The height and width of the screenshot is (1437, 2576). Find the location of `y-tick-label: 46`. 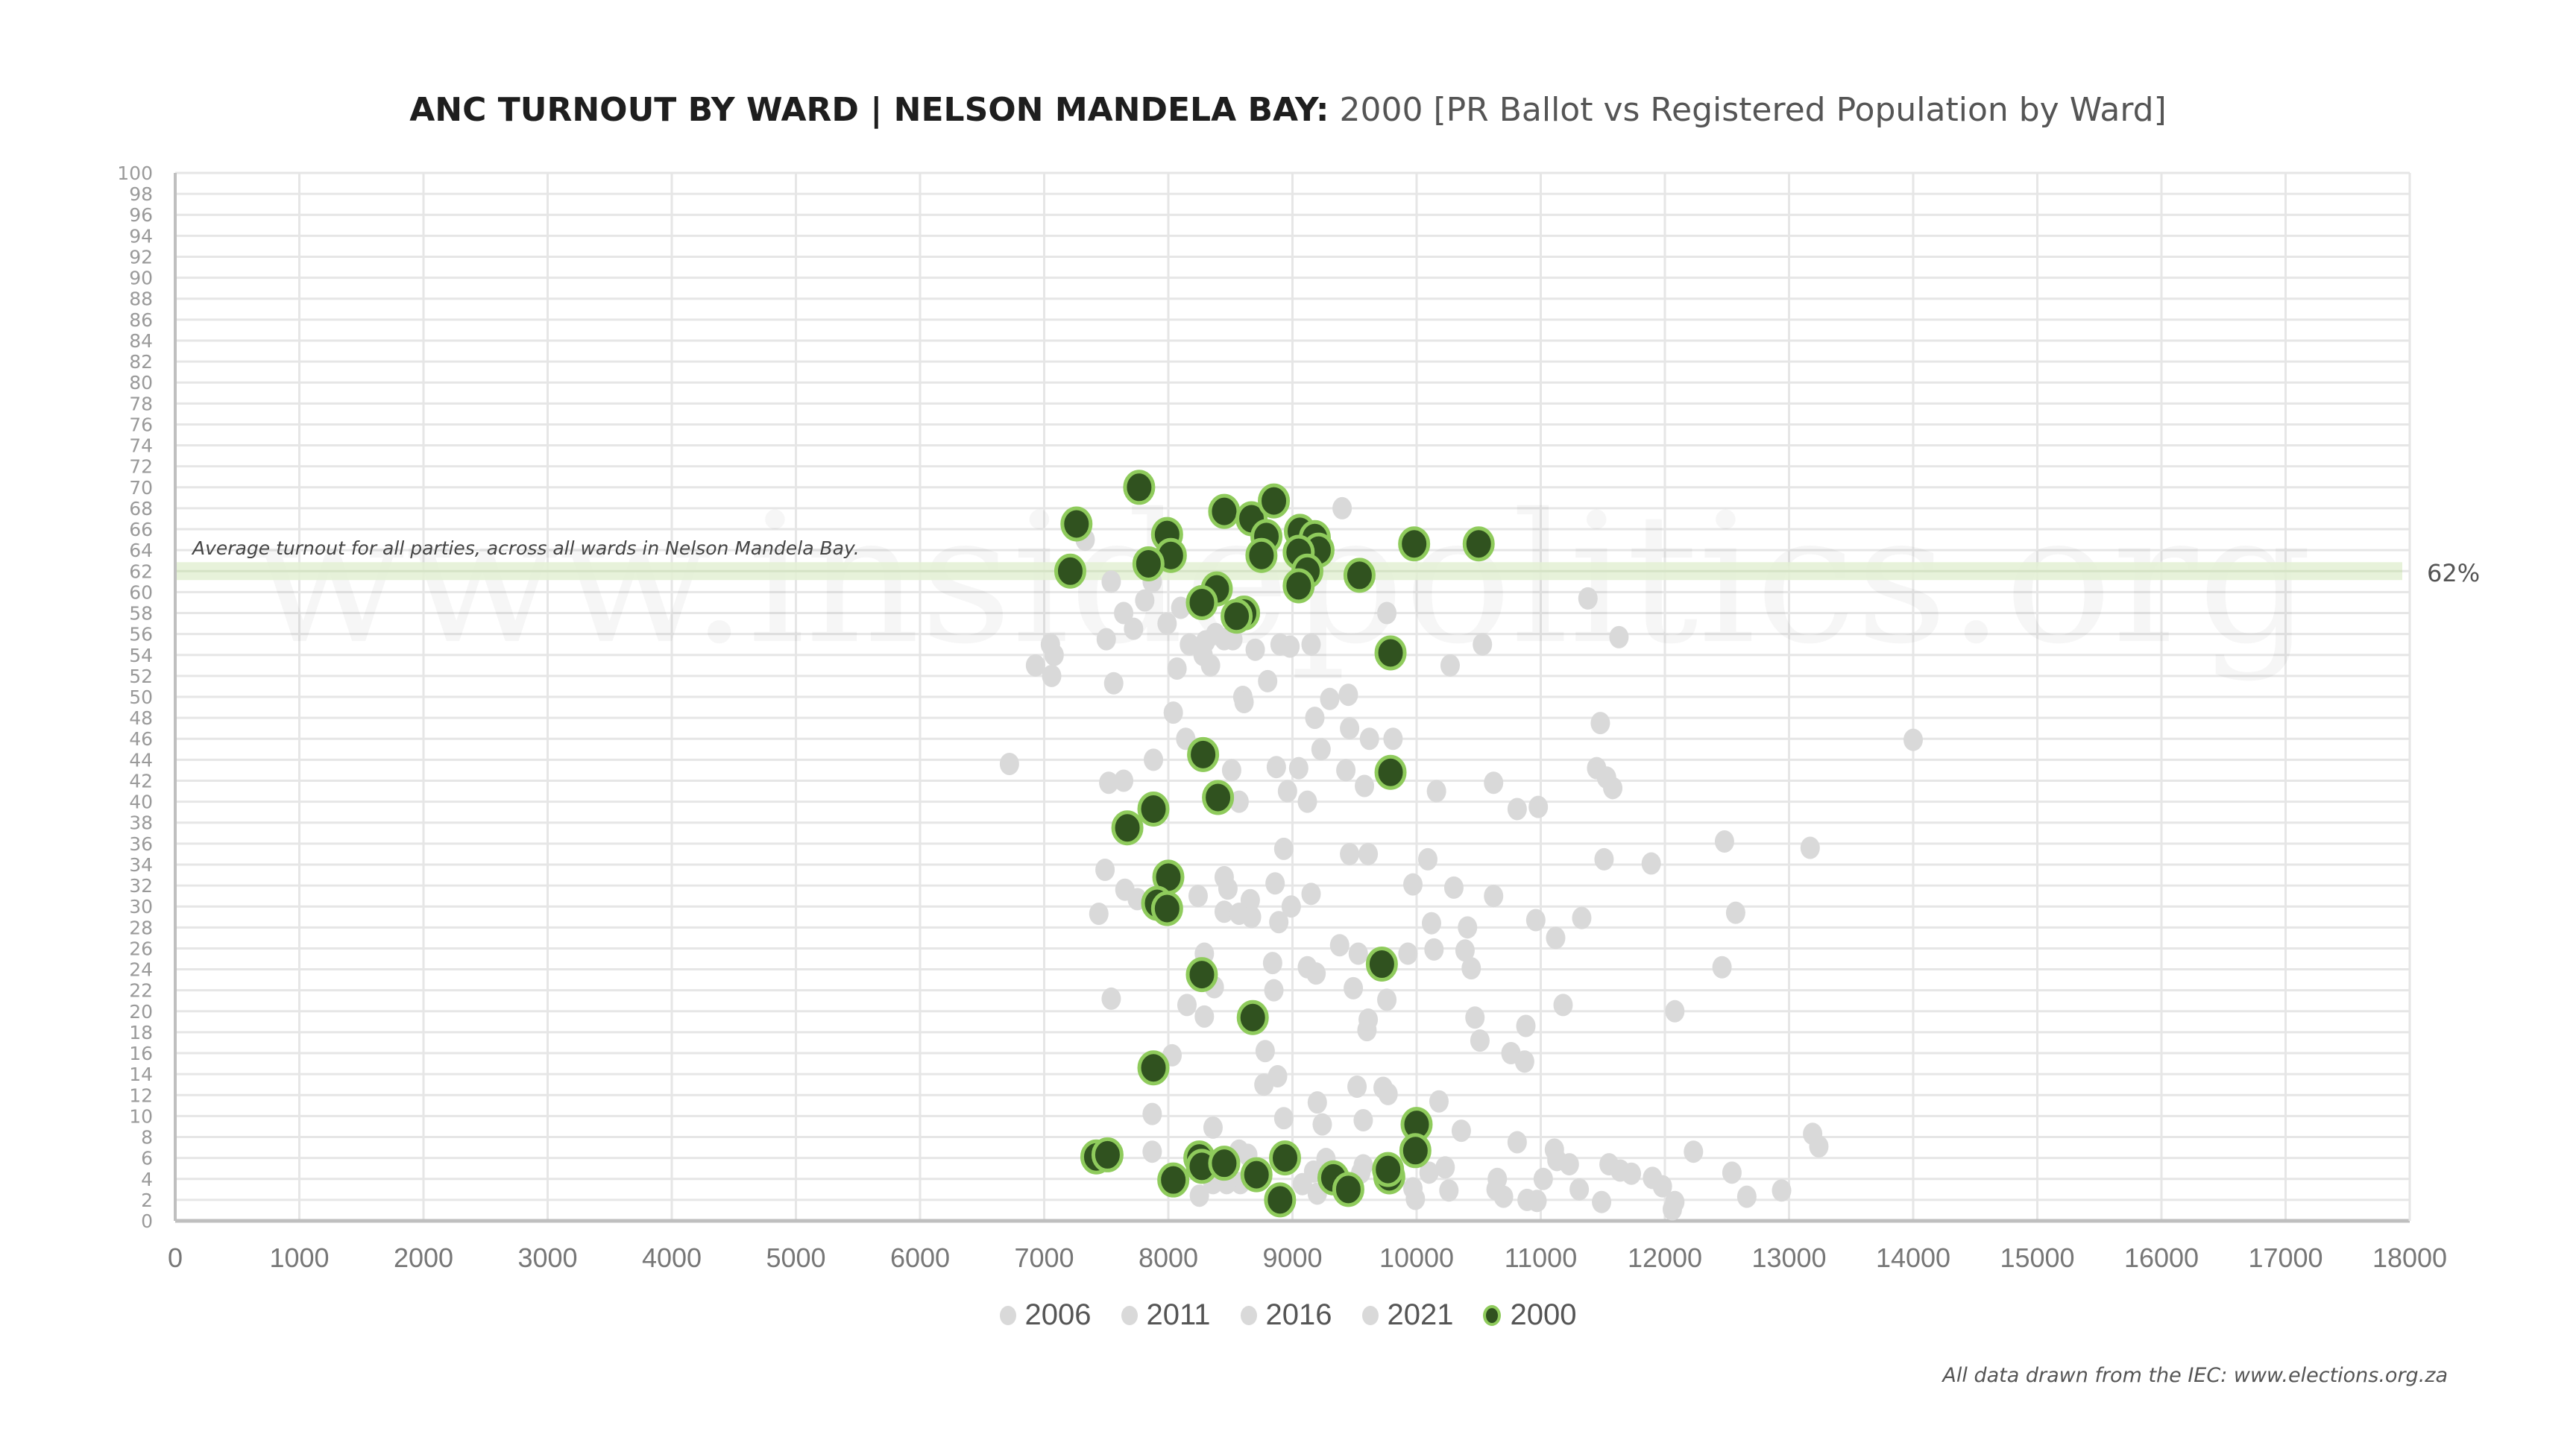

y-tick-label: 46 is located at coordinates (141, 739).